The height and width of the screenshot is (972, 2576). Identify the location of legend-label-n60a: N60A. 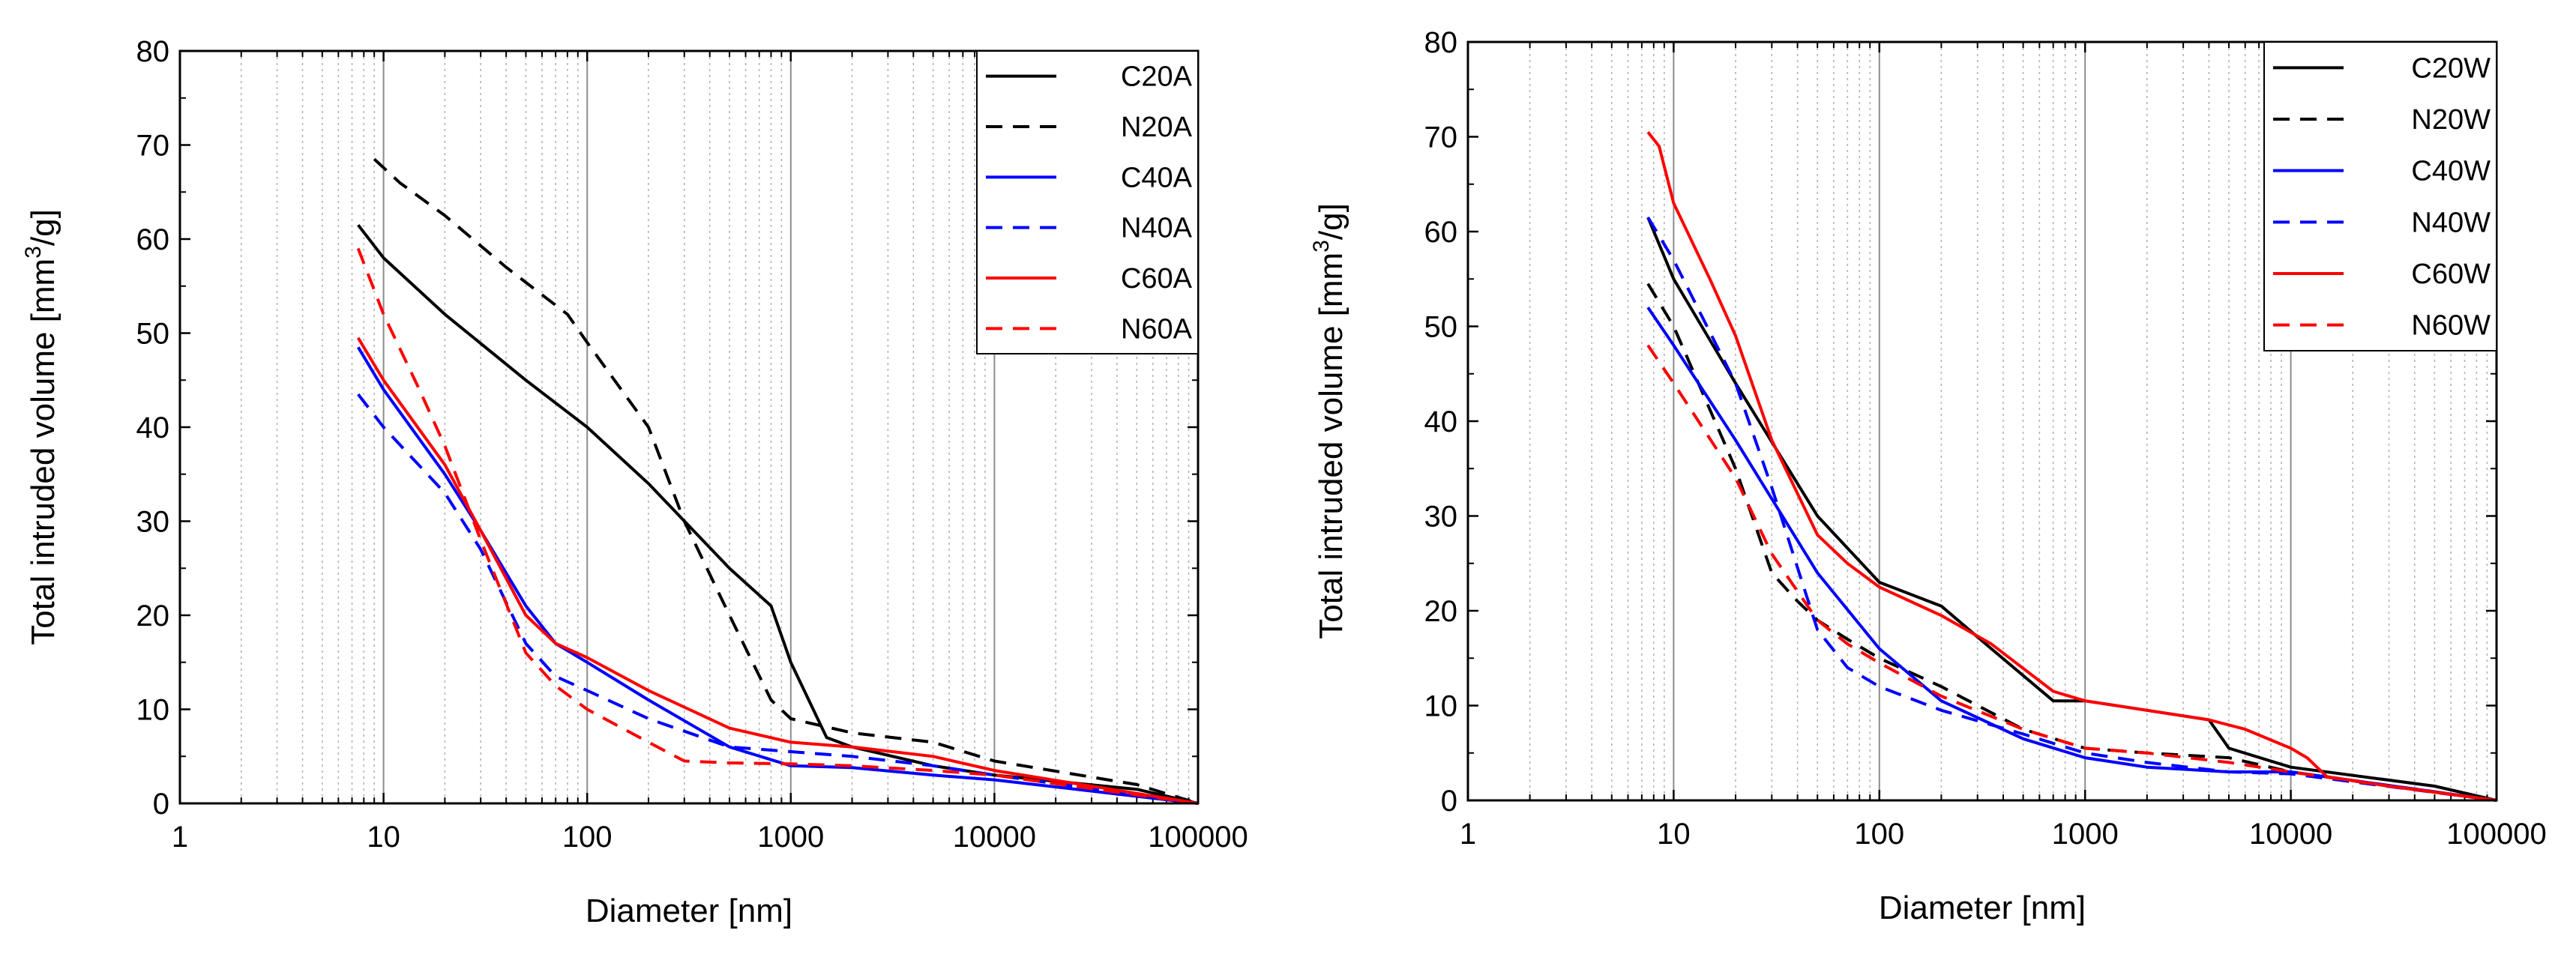
(1157, 329).